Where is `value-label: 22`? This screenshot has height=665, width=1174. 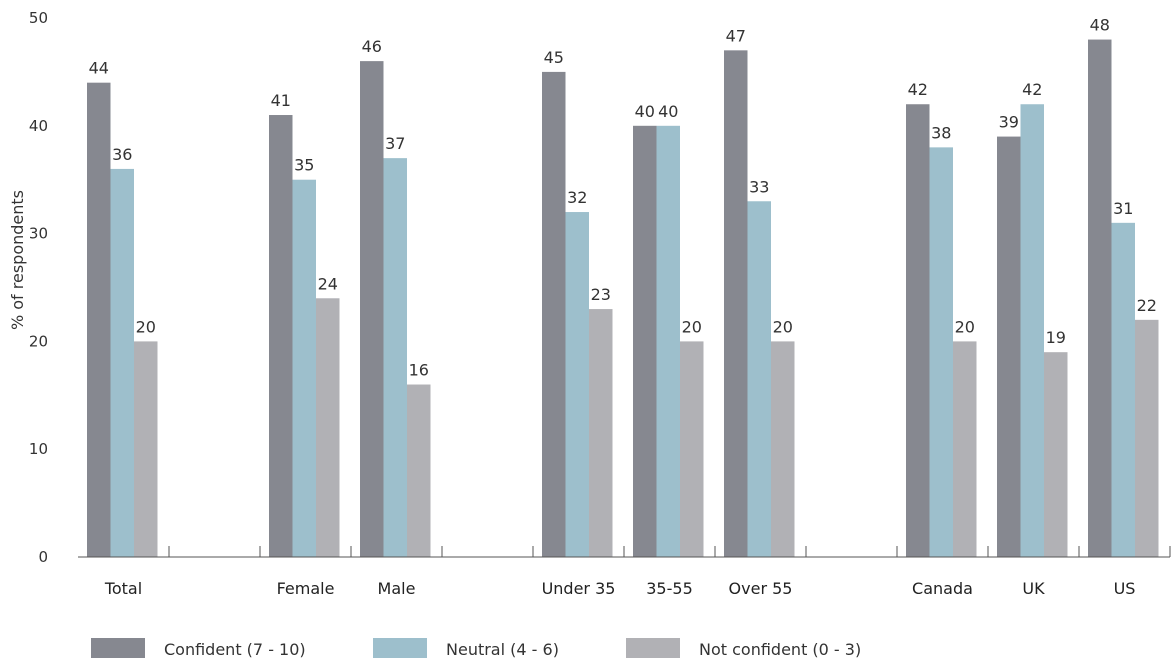
value-label: 22 is located at coordinates (1147, 305).